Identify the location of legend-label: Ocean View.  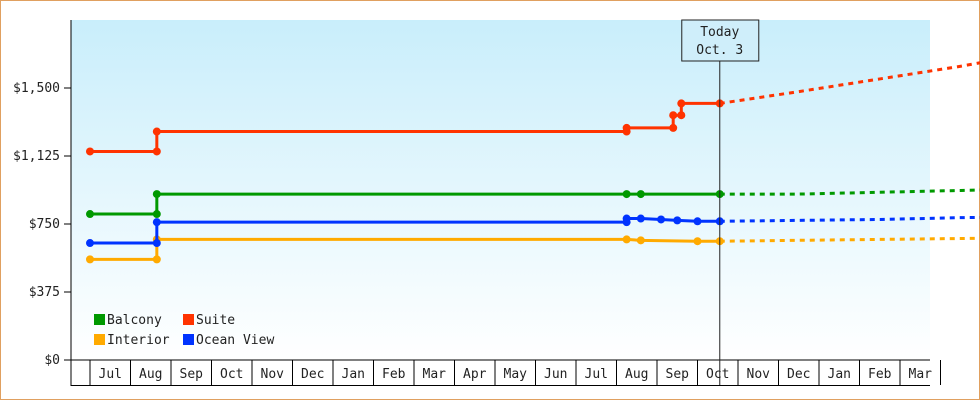
(235, 340).